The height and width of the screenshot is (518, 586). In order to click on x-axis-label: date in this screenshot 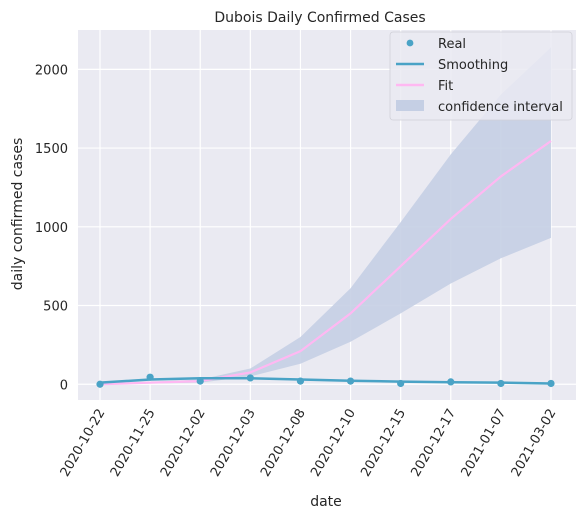, I will do `click(326, 502)`.